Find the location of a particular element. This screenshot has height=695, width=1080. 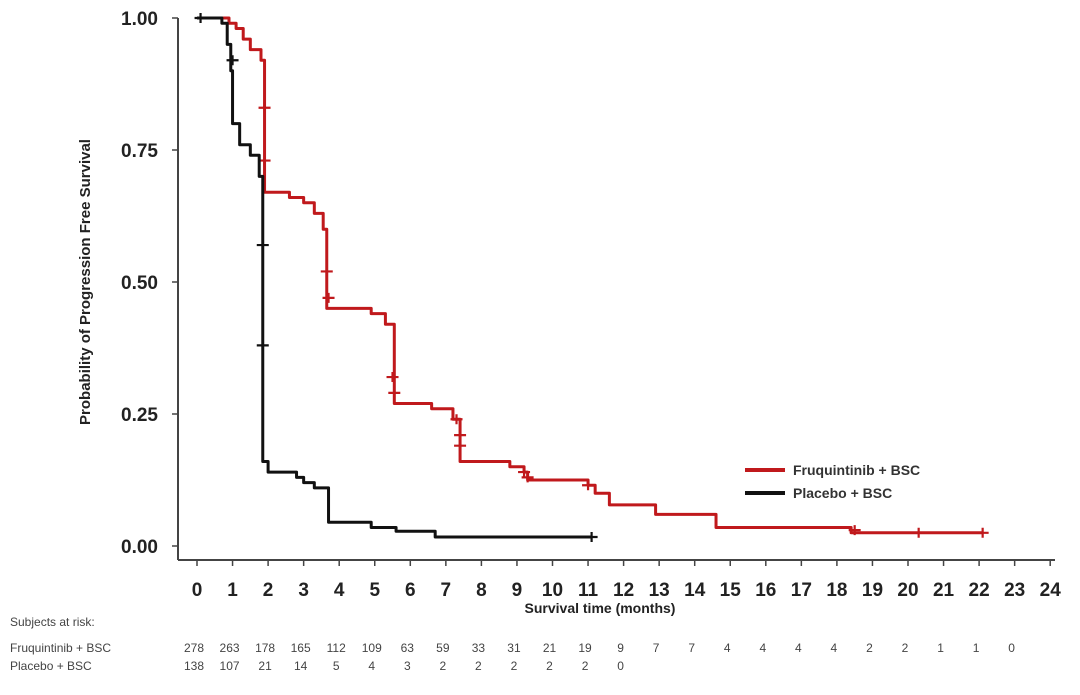

x-tick-label: 3 is located at coordinates (303, 590).